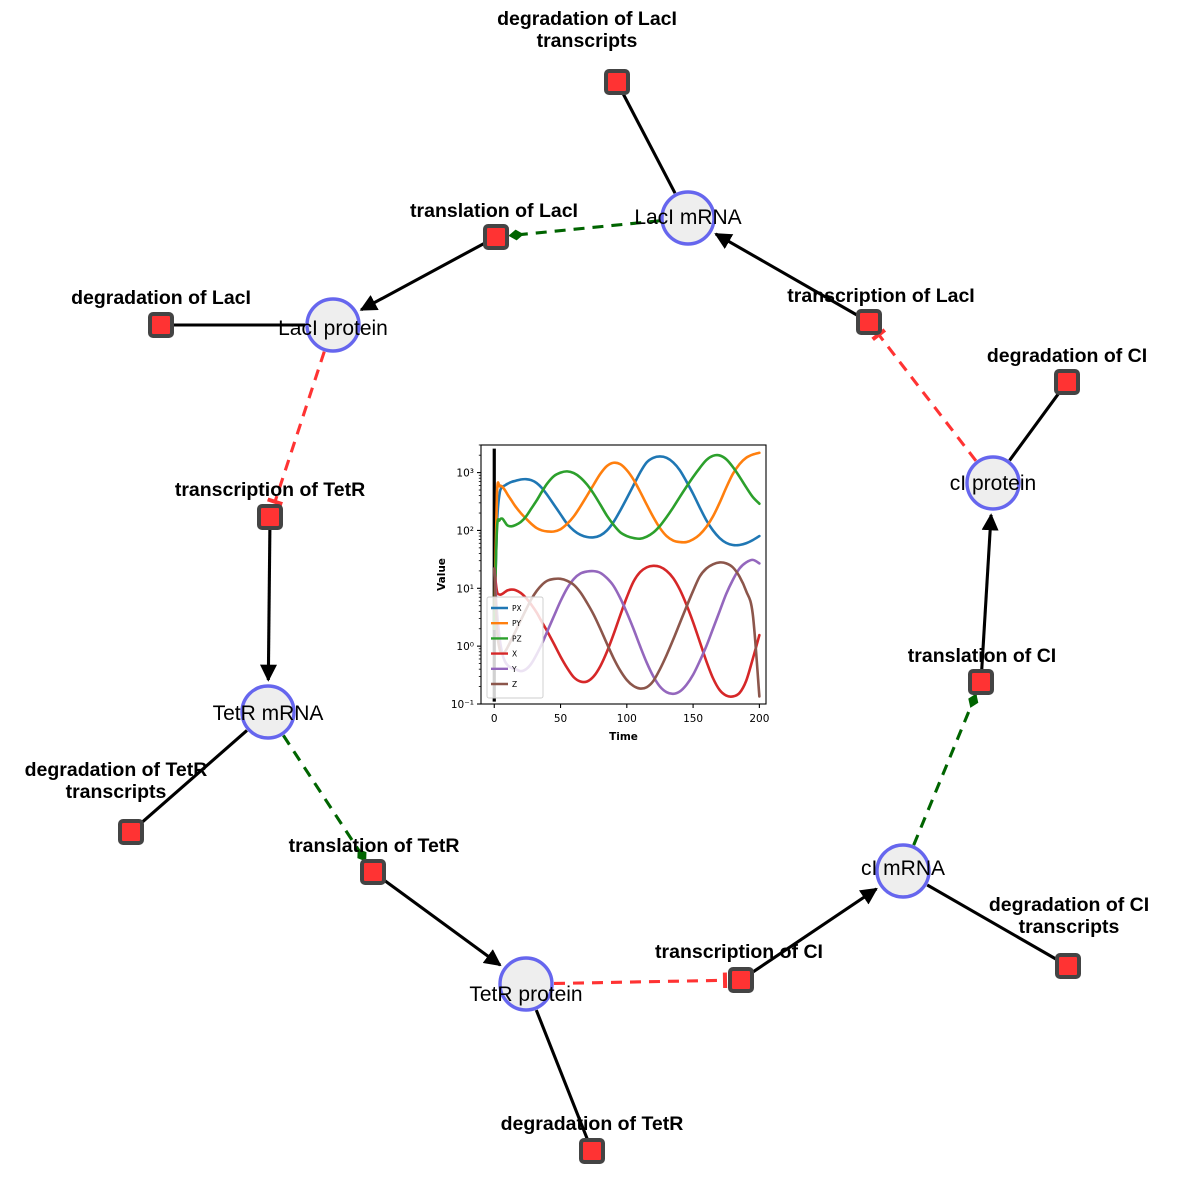 This screenshot has height=1200, width=1189. Describe the element at coordinates (496, 237) in the screenshot. I see `reaction-node-translation_laci` at that location.